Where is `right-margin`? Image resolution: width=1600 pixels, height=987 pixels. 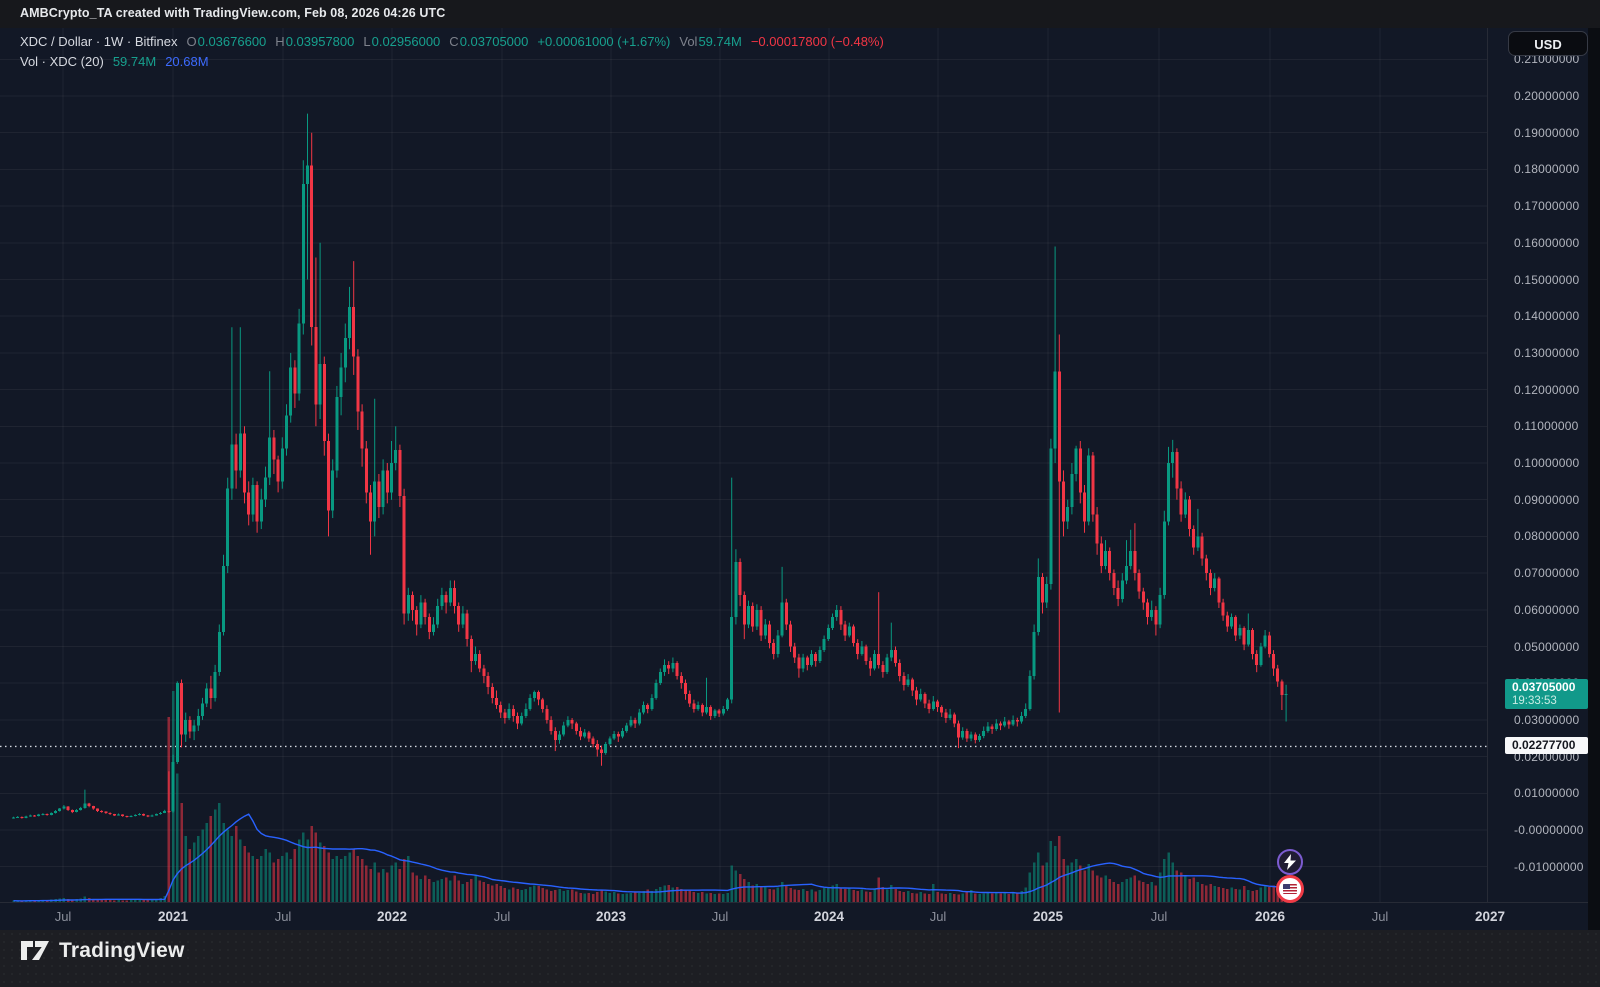
right-margin is located at coordinates (1594, 479).